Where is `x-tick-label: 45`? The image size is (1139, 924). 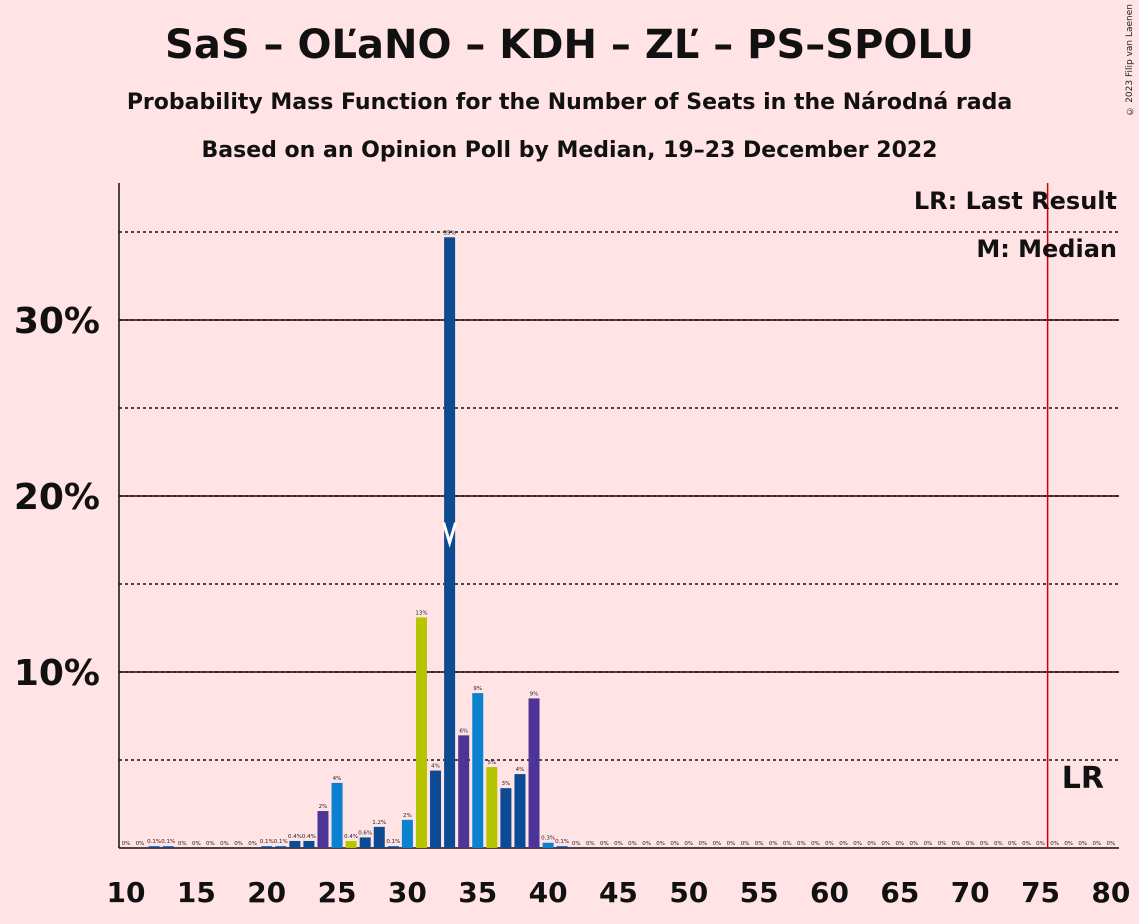
x-tick-label: 45 is located at coordinates (618, 892).